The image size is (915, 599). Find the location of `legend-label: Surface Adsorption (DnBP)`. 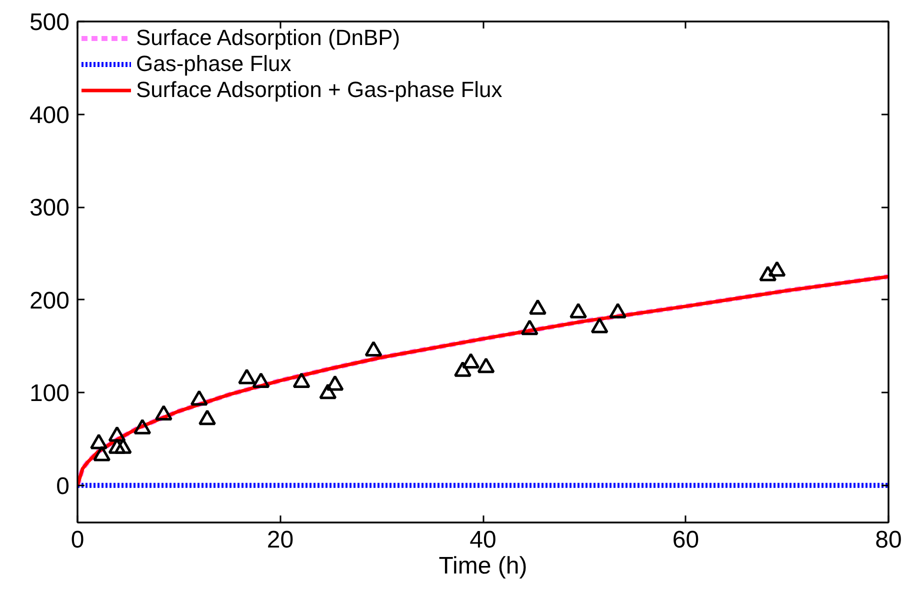

legend-label: Surface Adsorption (DnBP) is located at coordinates (268, 38).